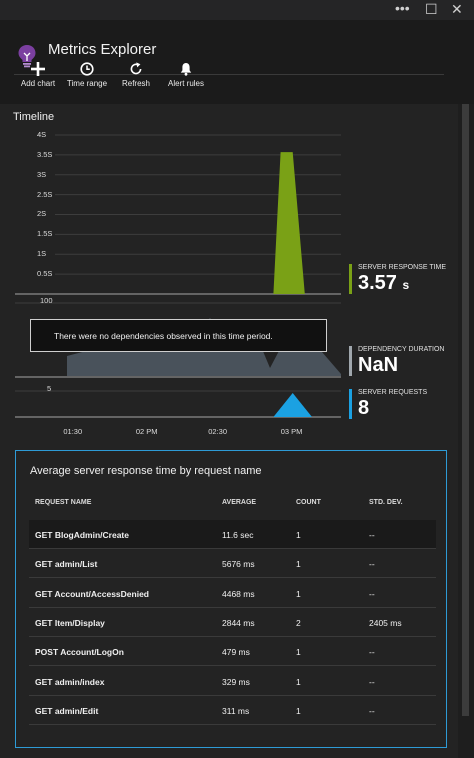 The width and height of the screenshot is (474, 758). Describe the element at coordinates (385, 622) in the screenshot. I see `std-dev-cell: 2405 ms` at that location.